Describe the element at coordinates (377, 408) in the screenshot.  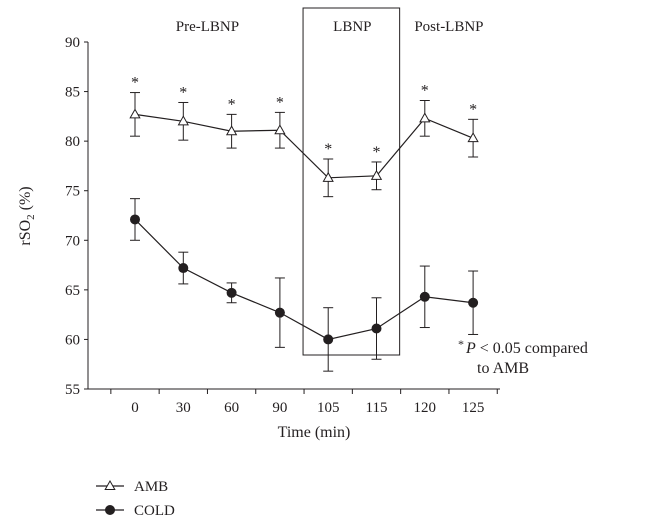
I see `x-tick-label: 115` at that location.